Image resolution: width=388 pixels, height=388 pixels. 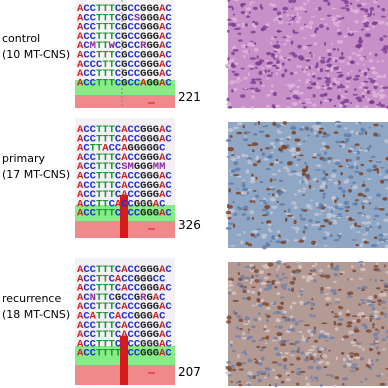 What do you see at coordinates (124, 74) in the screenshot?
I see `sequence: ACCTTTCGCCGGGAC` at bounding box center [124, 74].